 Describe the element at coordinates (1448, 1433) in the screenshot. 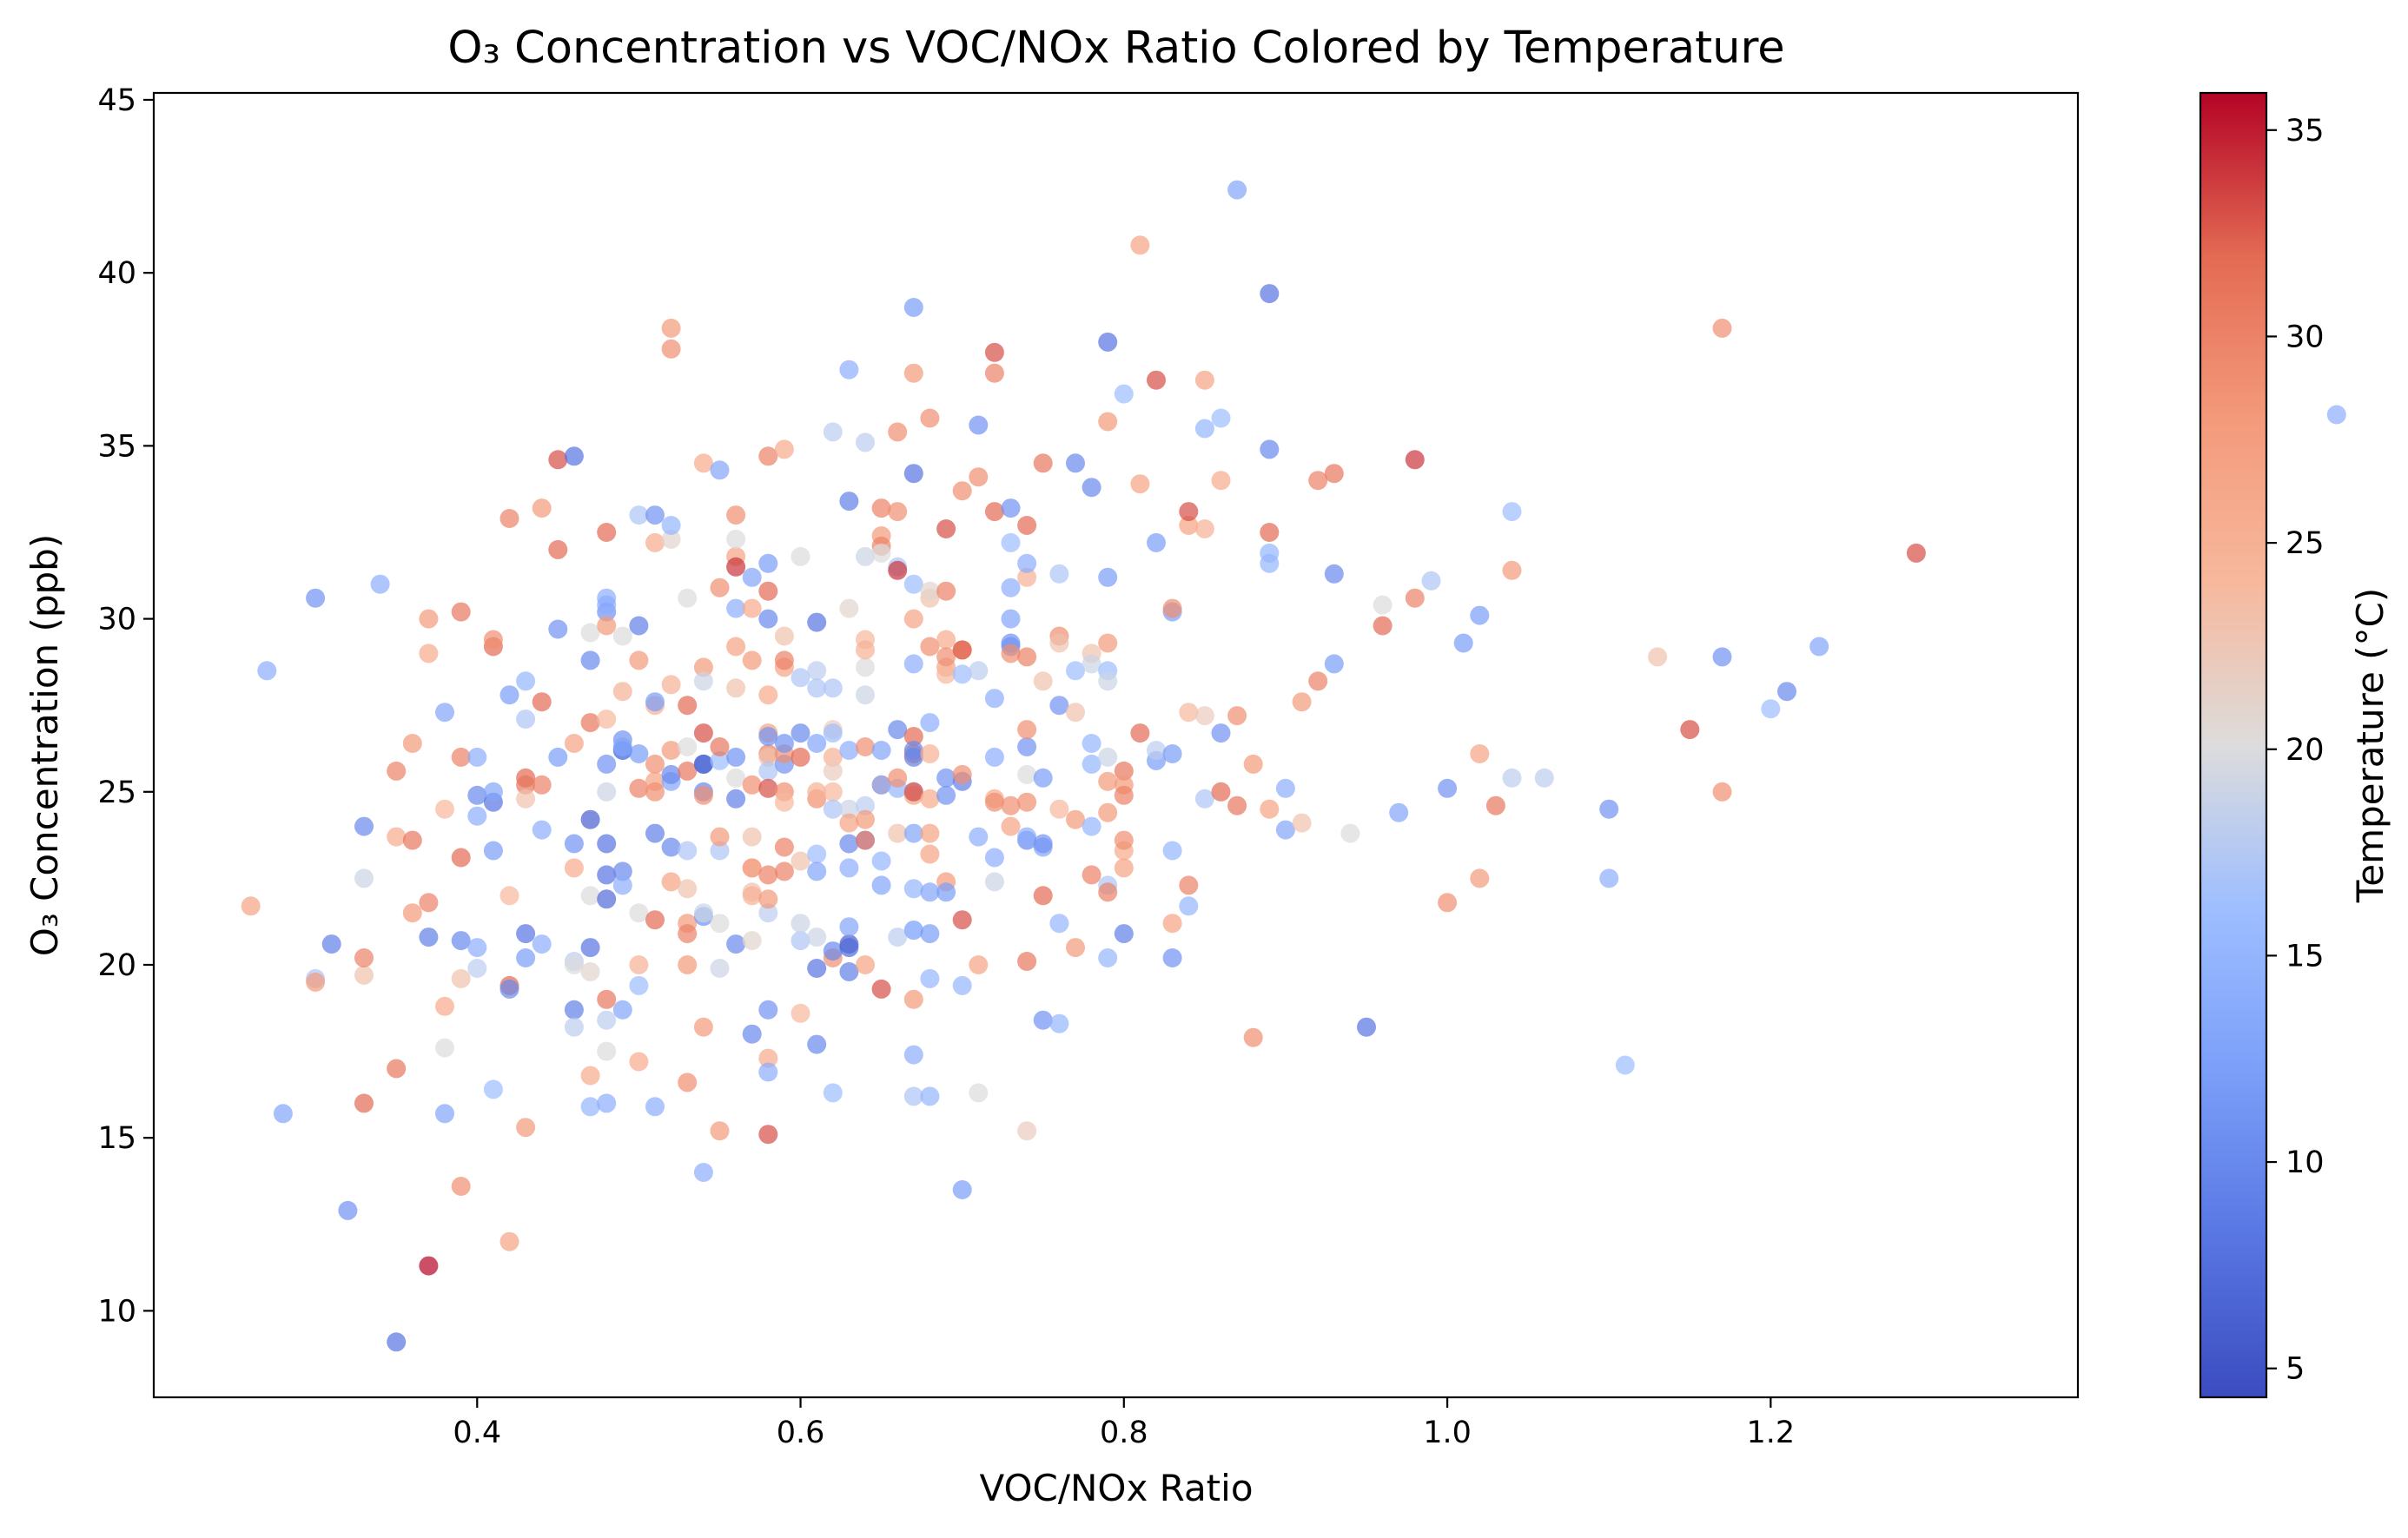

I see `x-tick-label: 1.0` at that location.